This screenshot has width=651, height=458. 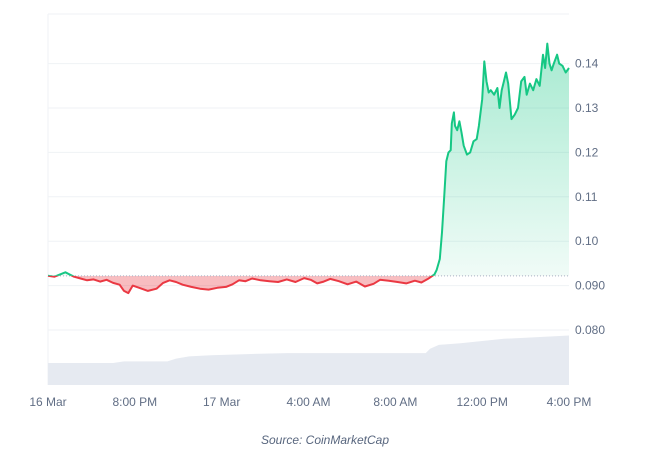 I want to click on y-tick-label: 0.14, so click(x=587, y=64).